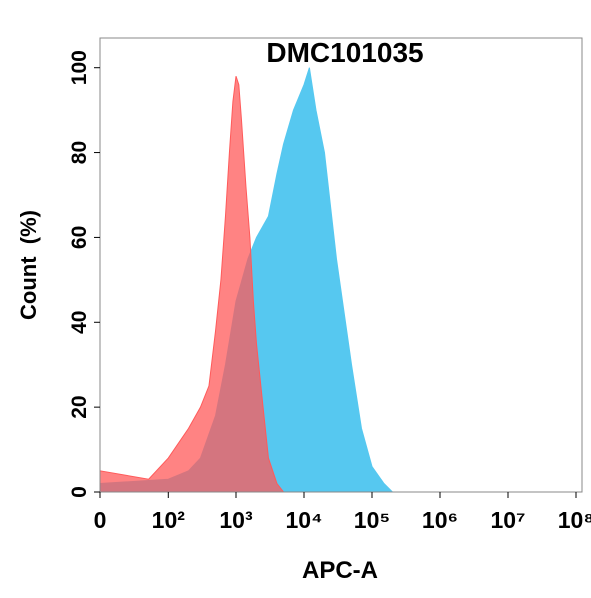 Image resolution: width=591 pixels, height=598 pixels. Describe the element at coordinates (79, 406) in the screenshot. I see `y-tick-label: 20` at that location.